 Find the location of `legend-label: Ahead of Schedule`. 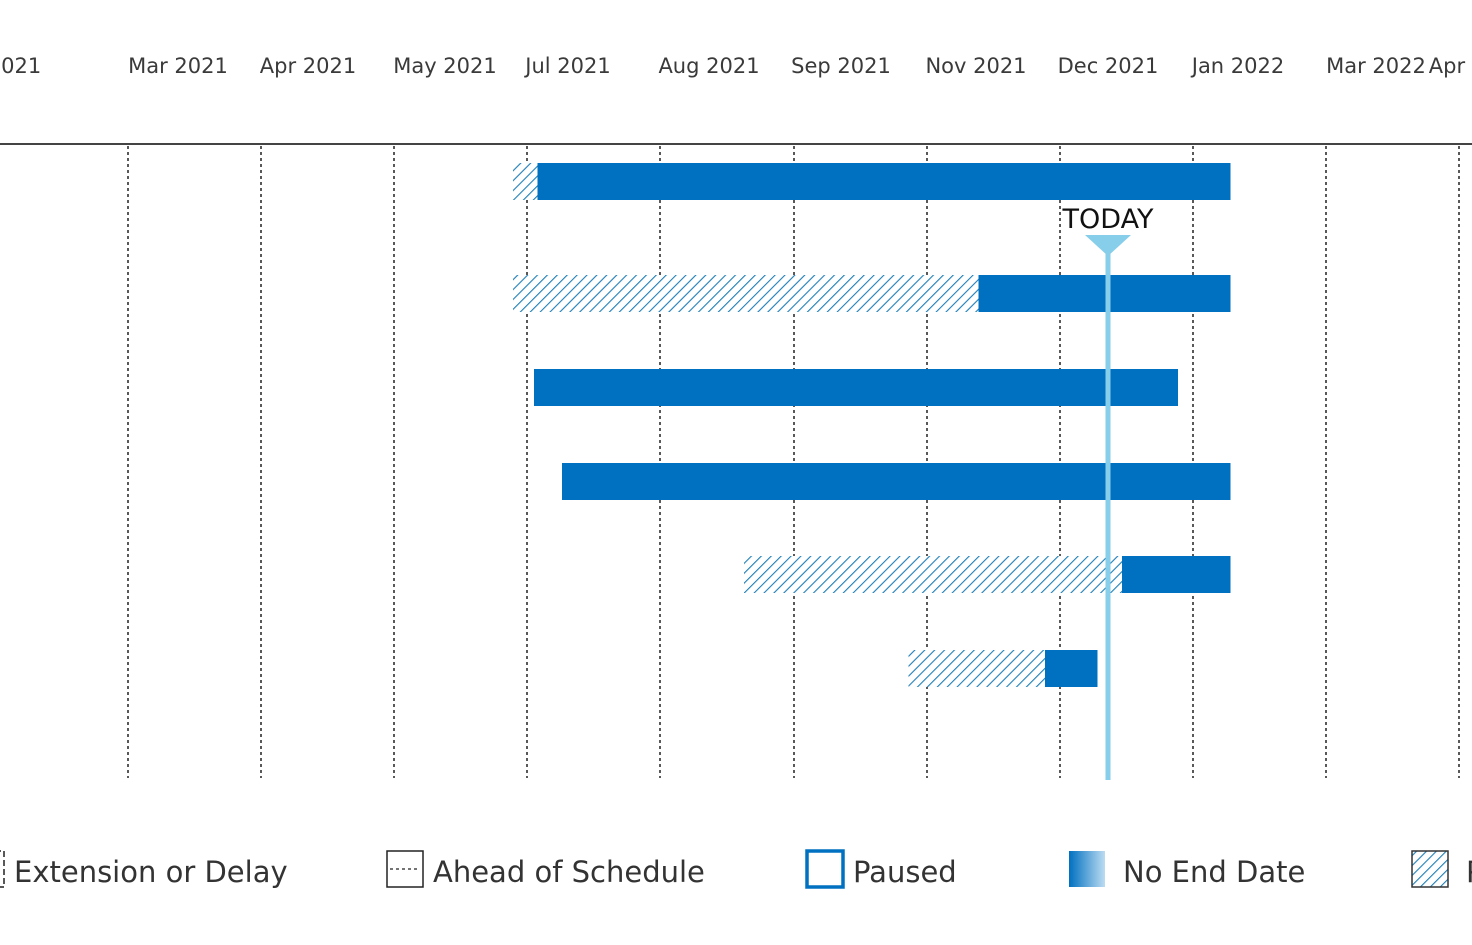

legend-label: Ahead of Schedule is located at coordinates (569, 872).